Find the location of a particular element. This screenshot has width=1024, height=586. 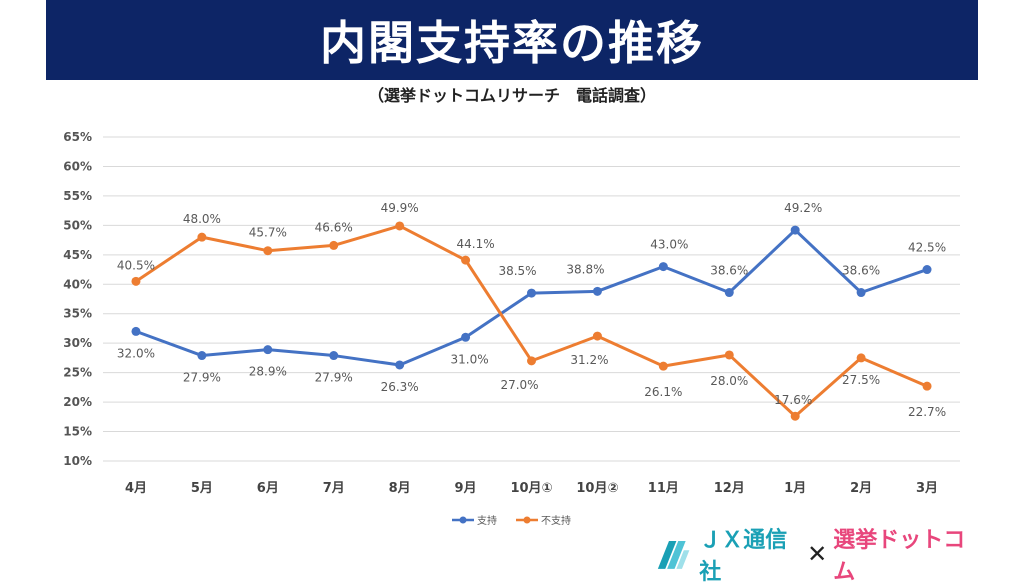

data-label: 28.9% is located at coordinates (268, 372).